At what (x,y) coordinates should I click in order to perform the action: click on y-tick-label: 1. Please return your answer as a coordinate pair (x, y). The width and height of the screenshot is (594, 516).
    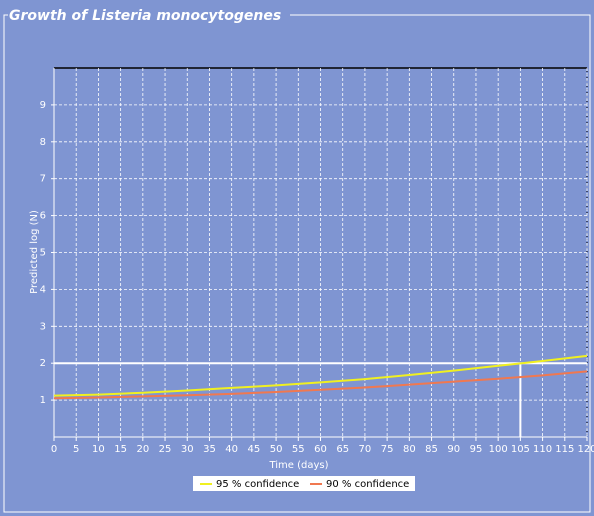
    Looking at the image, I should click on (43, 400).